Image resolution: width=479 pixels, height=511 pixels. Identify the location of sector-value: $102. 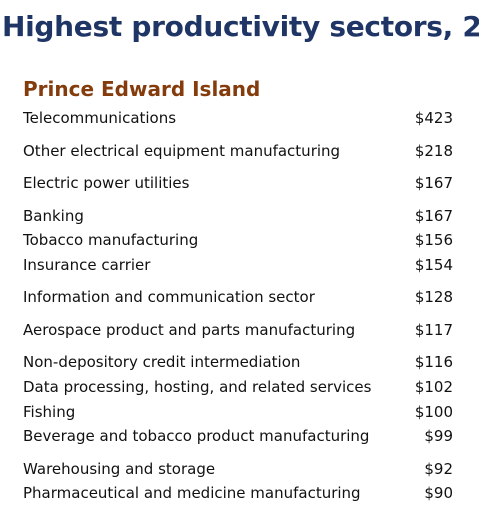
(433, 387).